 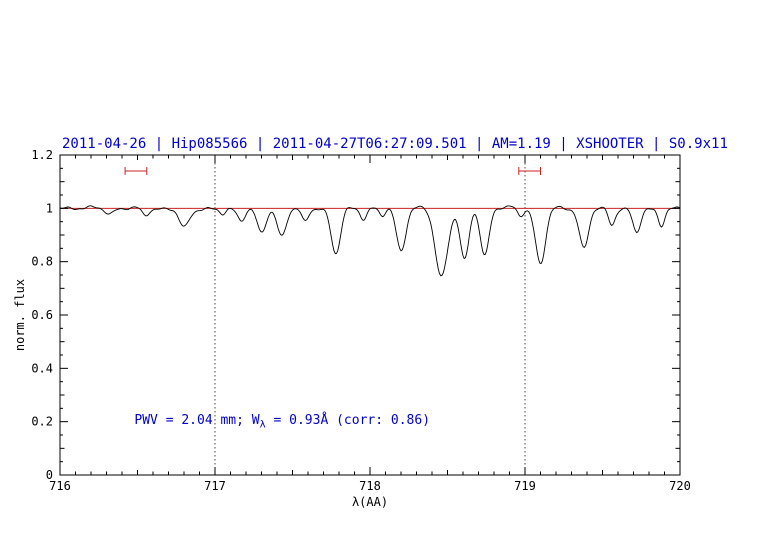 I want to click on x-tick-label: 718, so click(x=370, y=486).